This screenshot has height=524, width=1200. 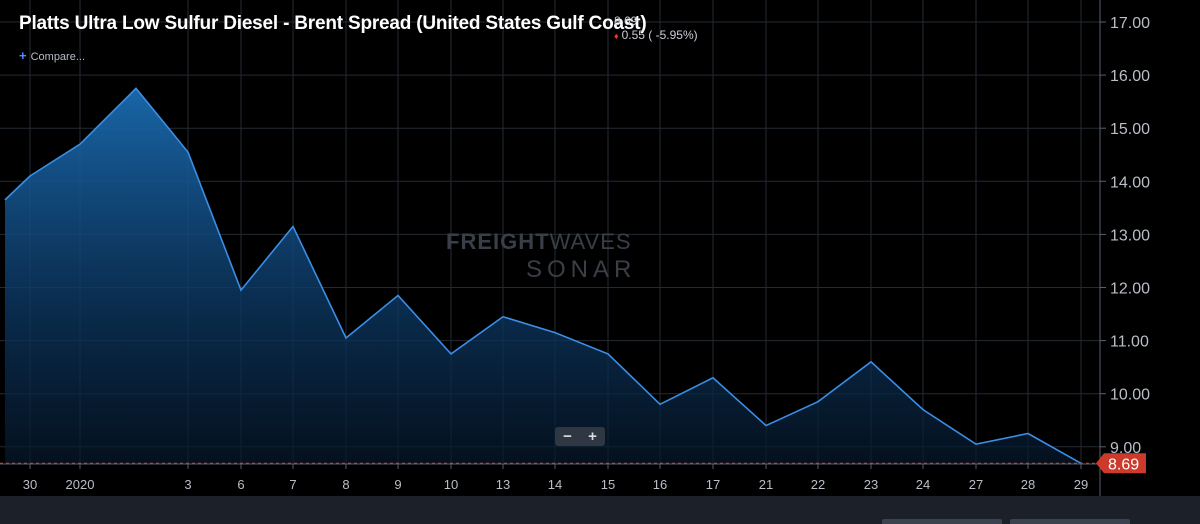 I want to click on x-tick-label: 16, so click(x=660, y=484).